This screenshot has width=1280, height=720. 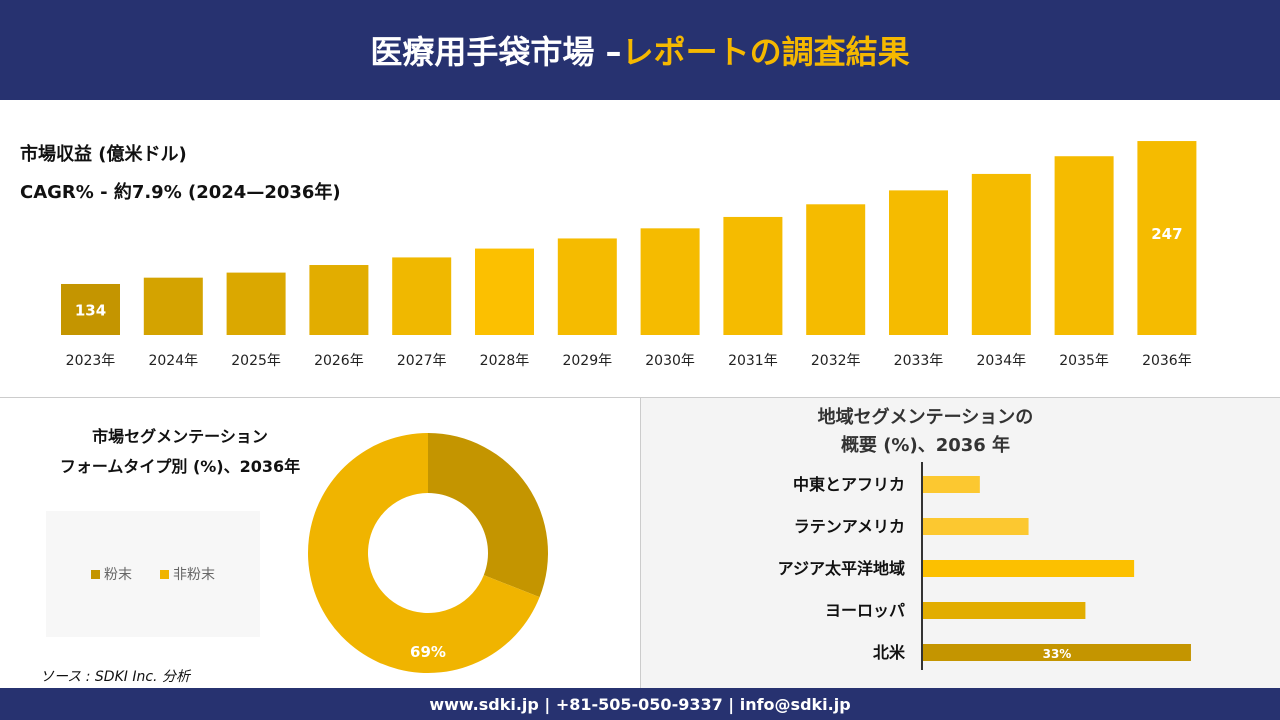 I want to click on donut-legend: 粉末 非粉末, so click(x=153, y=574).